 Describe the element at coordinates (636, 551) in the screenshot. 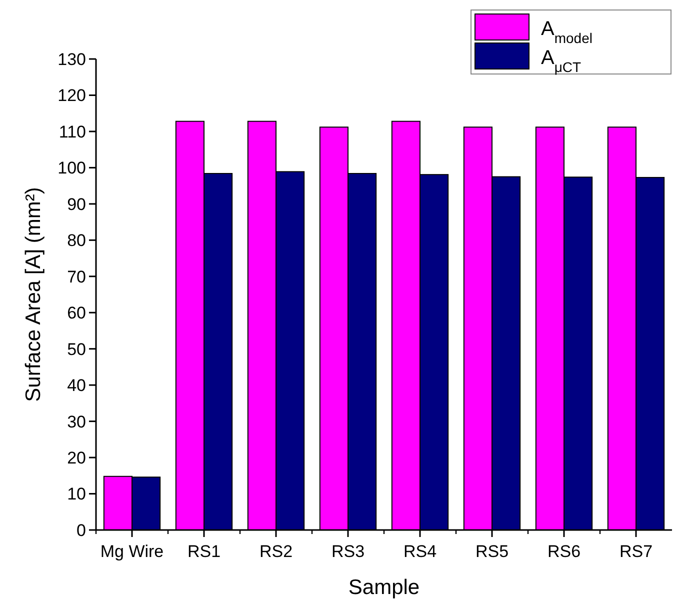

I see `x-tick-label: RS7` at that location.